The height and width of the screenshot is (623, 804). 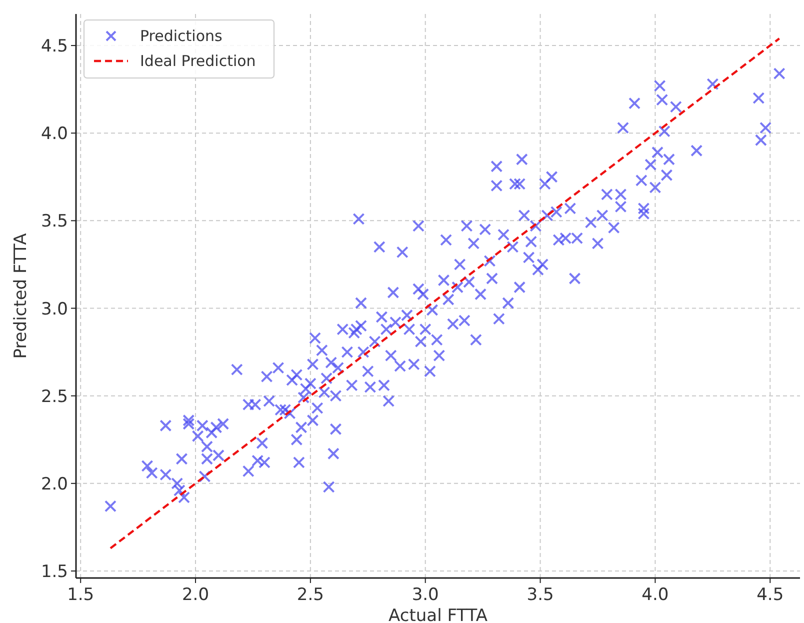 What do you see at coordinates (310, 595) in the screenshot?
I see `x-tick-label: 2.5` at bounding box center [310, 595].